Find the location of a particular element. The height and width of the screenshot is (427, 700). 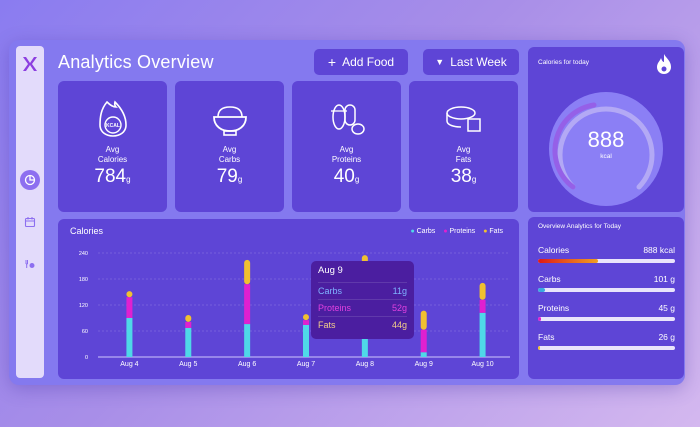

caret-down-icon: ▼ is located at coordinates (440, 62).